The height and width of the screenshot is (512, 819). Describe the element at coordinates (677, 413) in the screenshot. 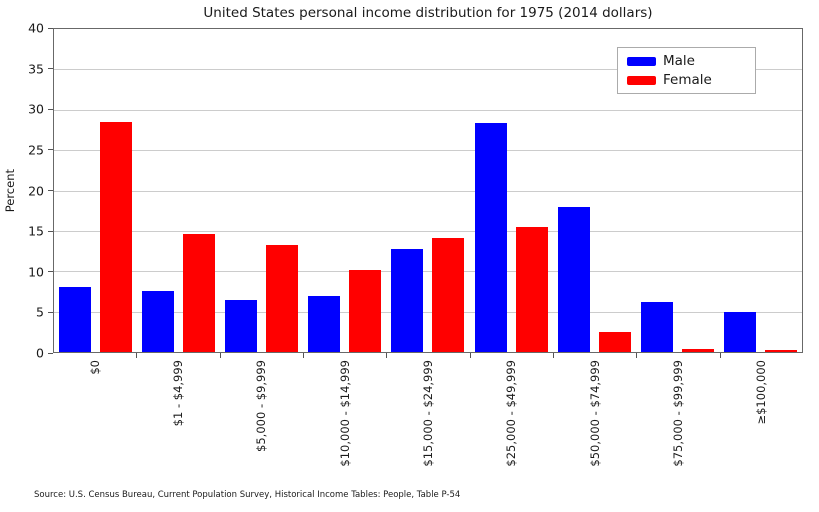

I see `x-tick-label-7: $75,000 - $99,999` at that location.